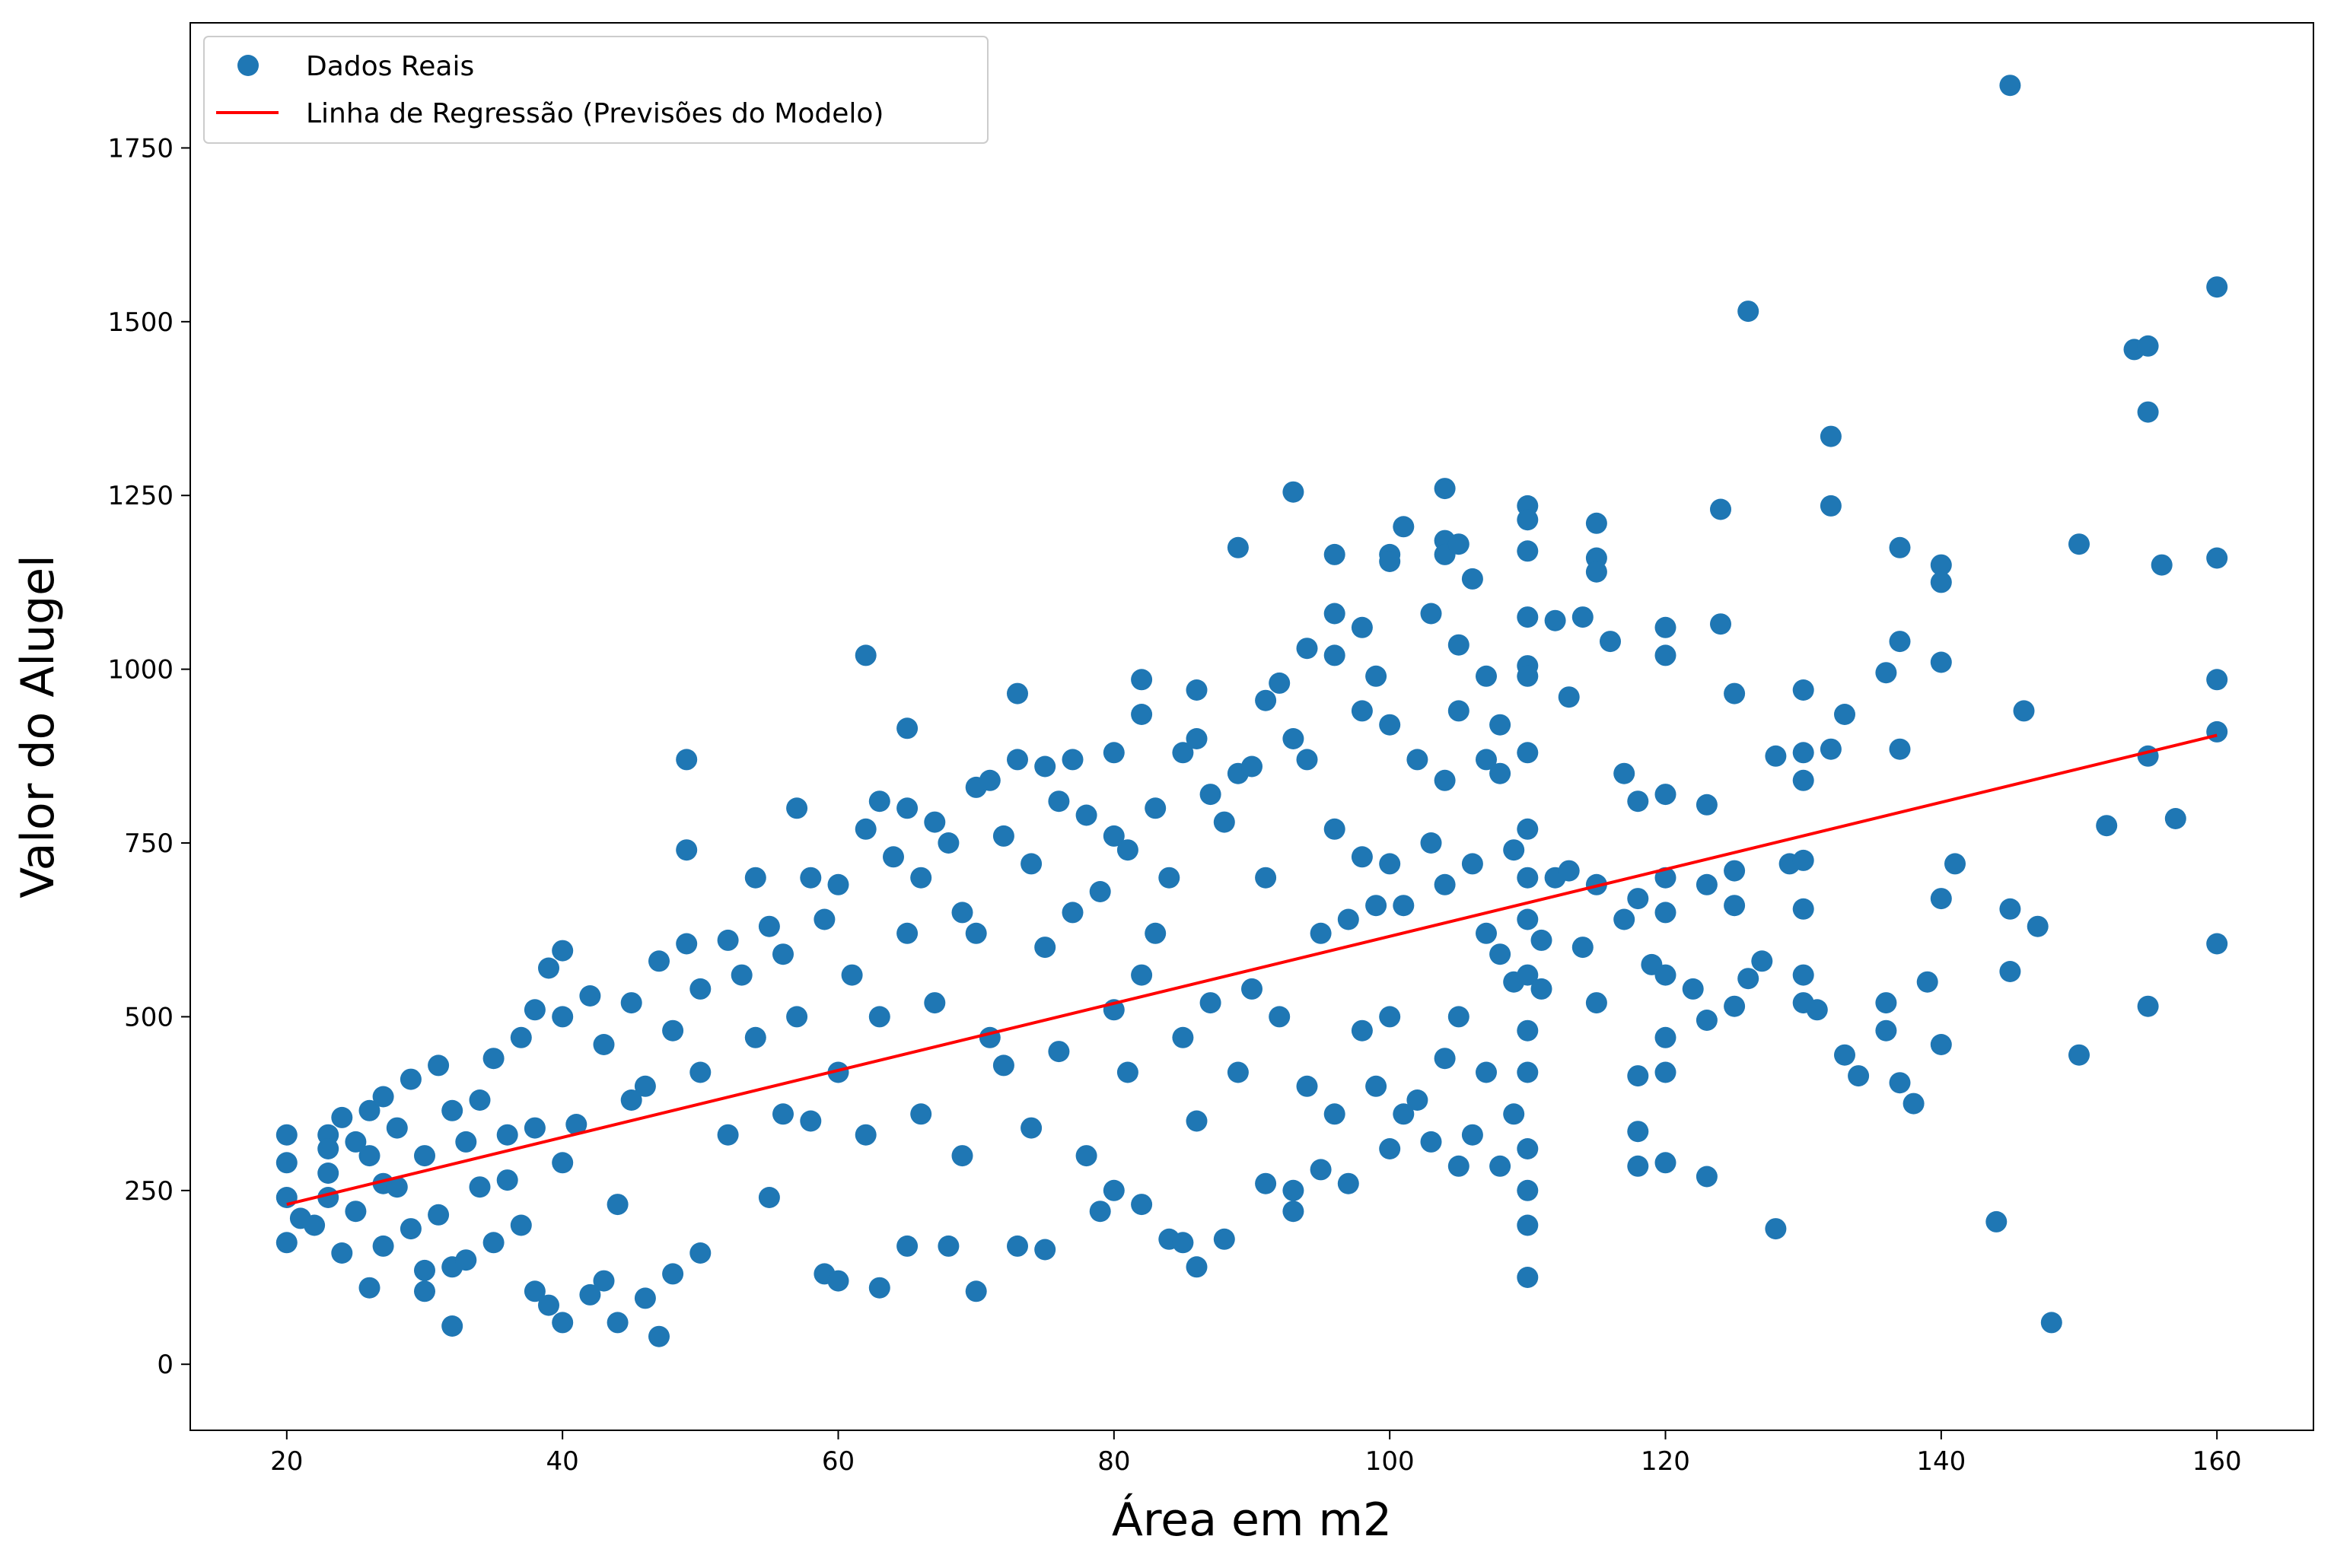 This screenshot has height=1568, width=2334. I want to click on x-tick-label: 80, so click(1113, 1461).